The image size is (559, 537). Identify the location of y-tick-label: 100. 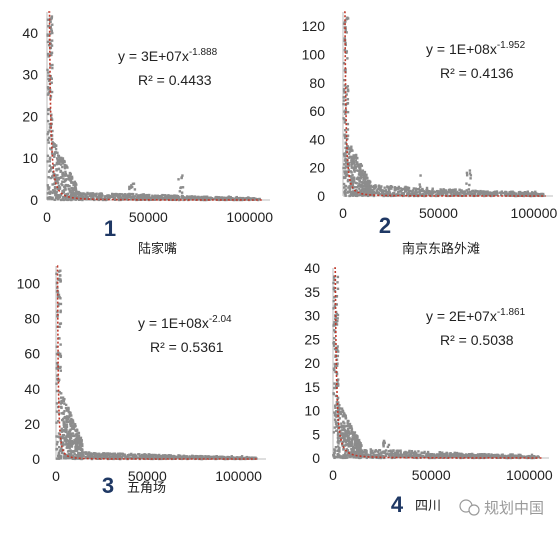
(29, 284).